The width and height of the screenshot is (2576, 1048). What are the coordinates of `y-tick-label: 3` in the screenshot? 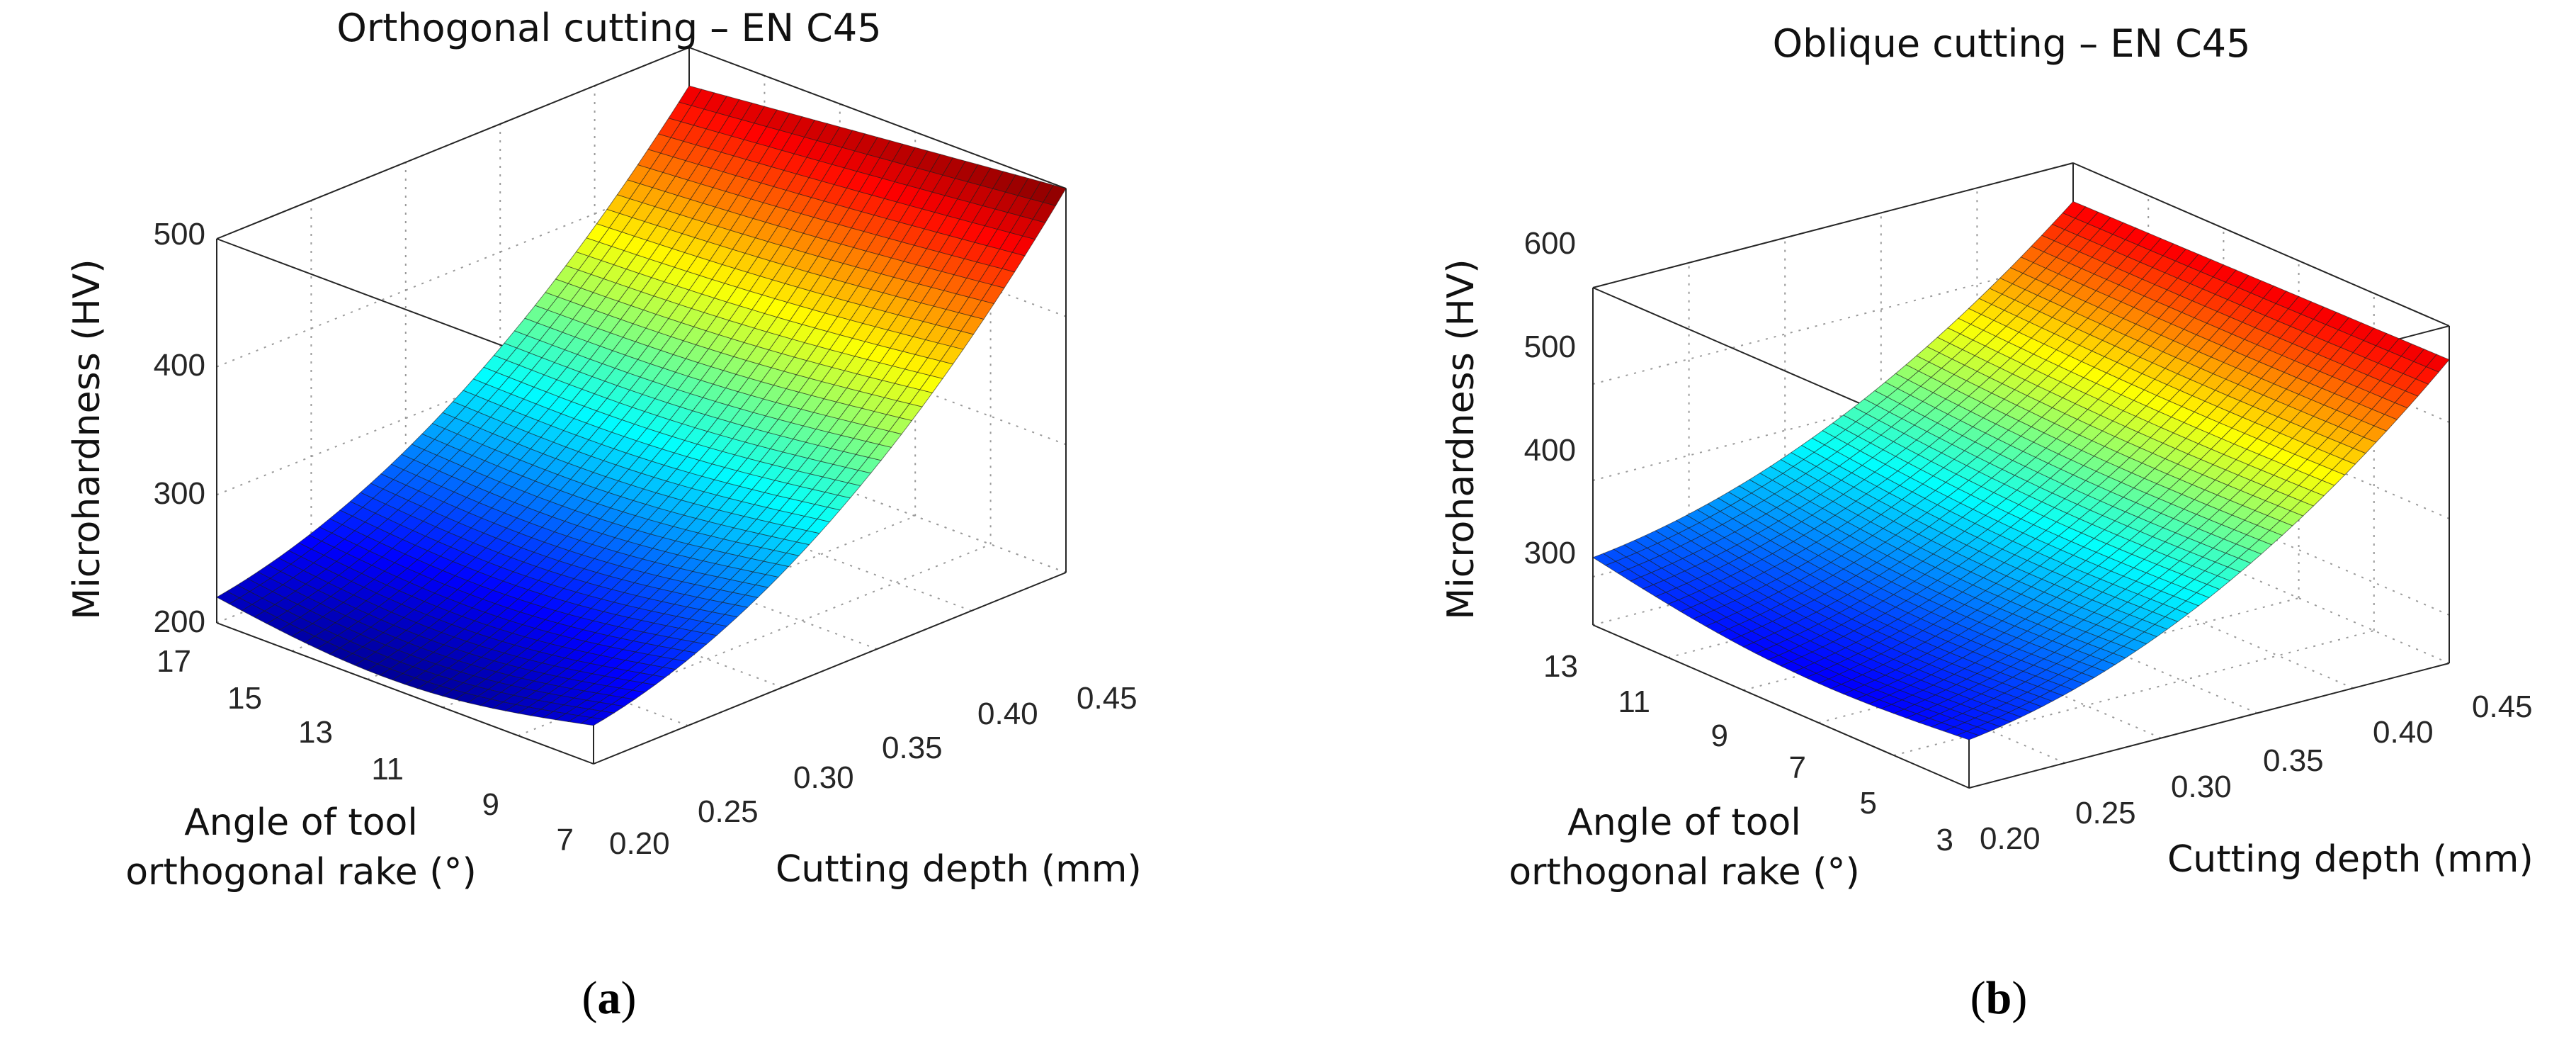 It's located at (1944, 840).